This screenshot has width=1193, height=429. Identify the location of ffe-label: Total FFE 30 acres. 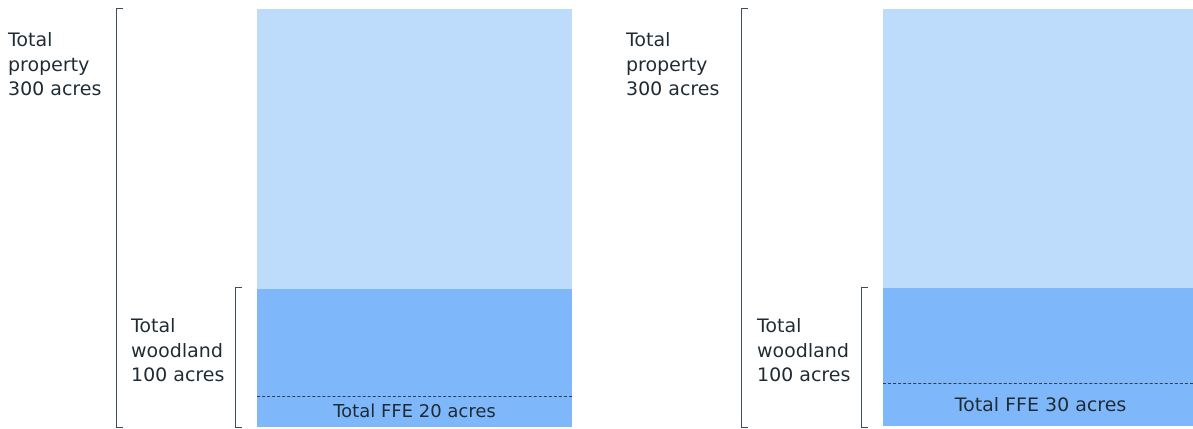
(1040, 405).